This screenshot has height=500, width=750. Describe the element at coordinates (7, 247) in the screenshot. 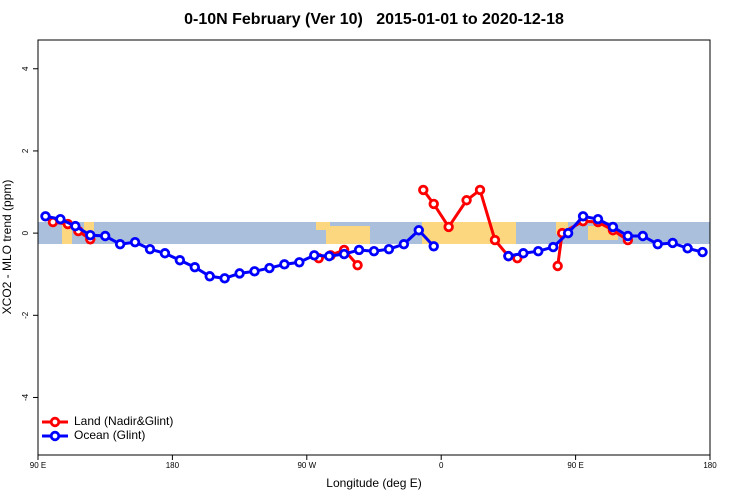

I see `y-axis-label: XCO2 - MLO trend (ppm)` at that location.